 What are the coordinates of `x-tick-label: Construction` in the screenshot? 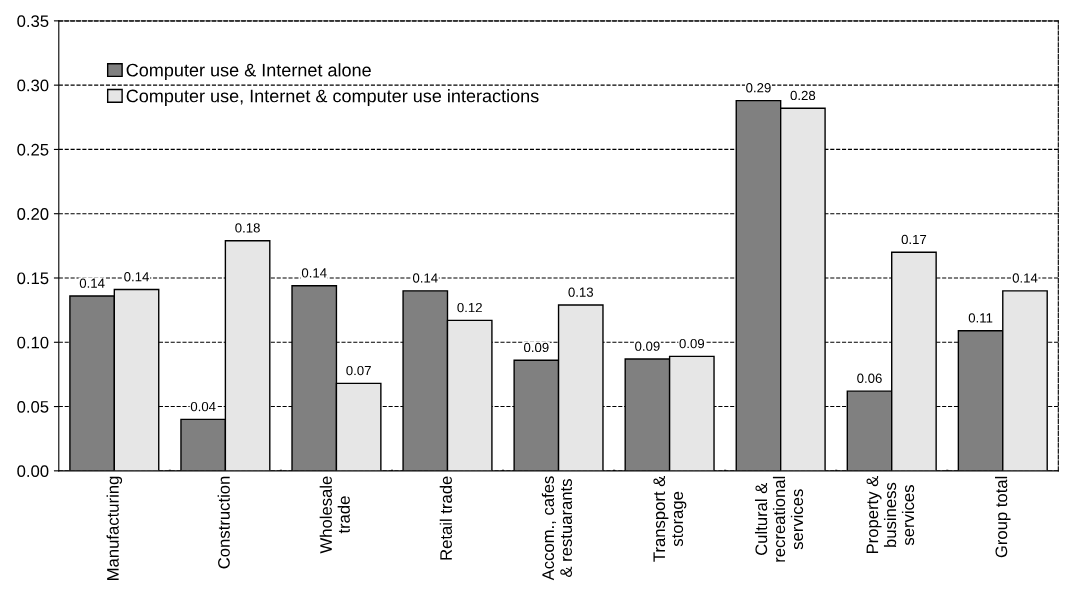 It's located at (223, 522).